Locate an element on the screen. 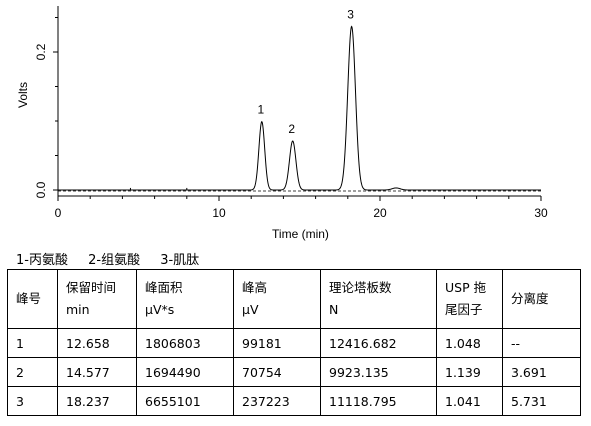 The height and width of the screenshot is (426, 591). table-cell: 1694490 is located at coordinates (185, 372).